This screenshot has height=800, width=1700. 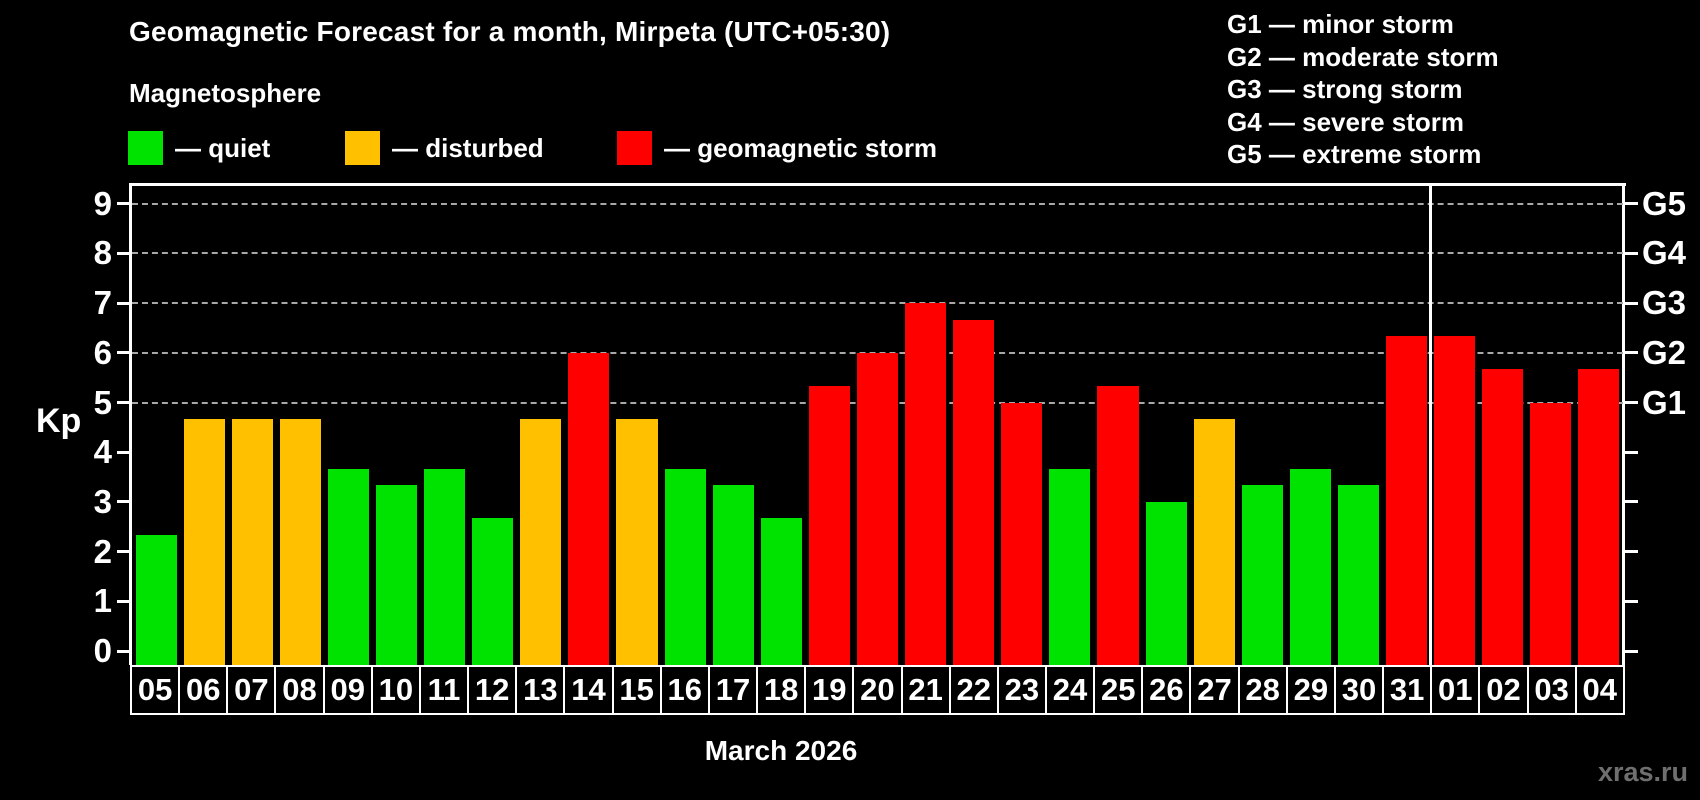 What do you see at coordinates (588, 690) in the screenshot?
I see `day-label-14: 14` at bounding box center [588, 690].